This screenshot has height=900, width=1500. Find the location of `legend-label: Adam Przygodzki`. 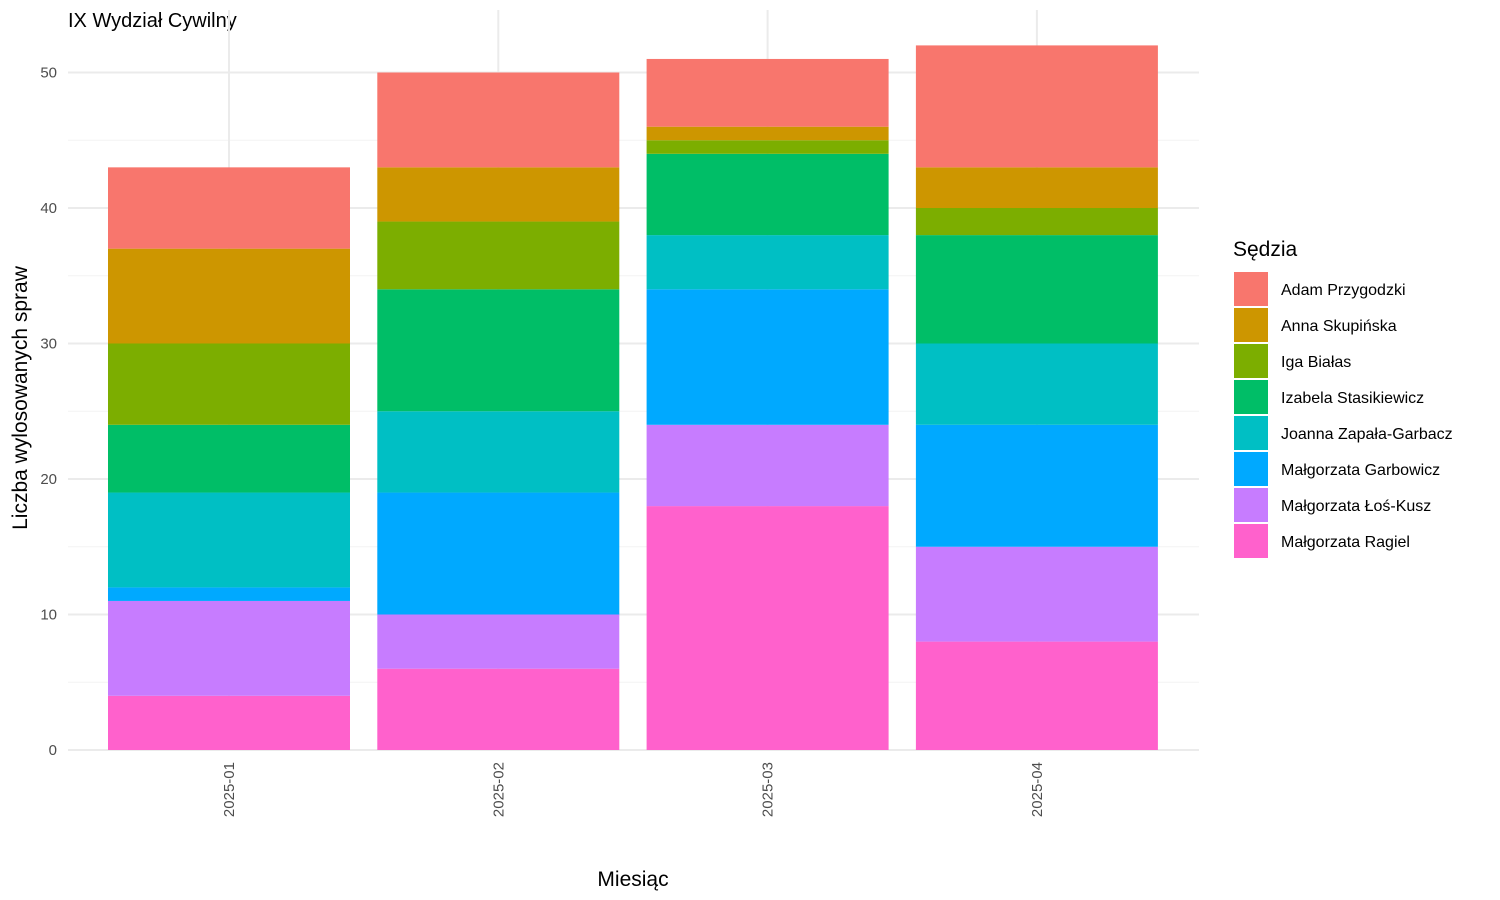

legend-label: Adam Przygodzki is located at coordinates (1343, 290).